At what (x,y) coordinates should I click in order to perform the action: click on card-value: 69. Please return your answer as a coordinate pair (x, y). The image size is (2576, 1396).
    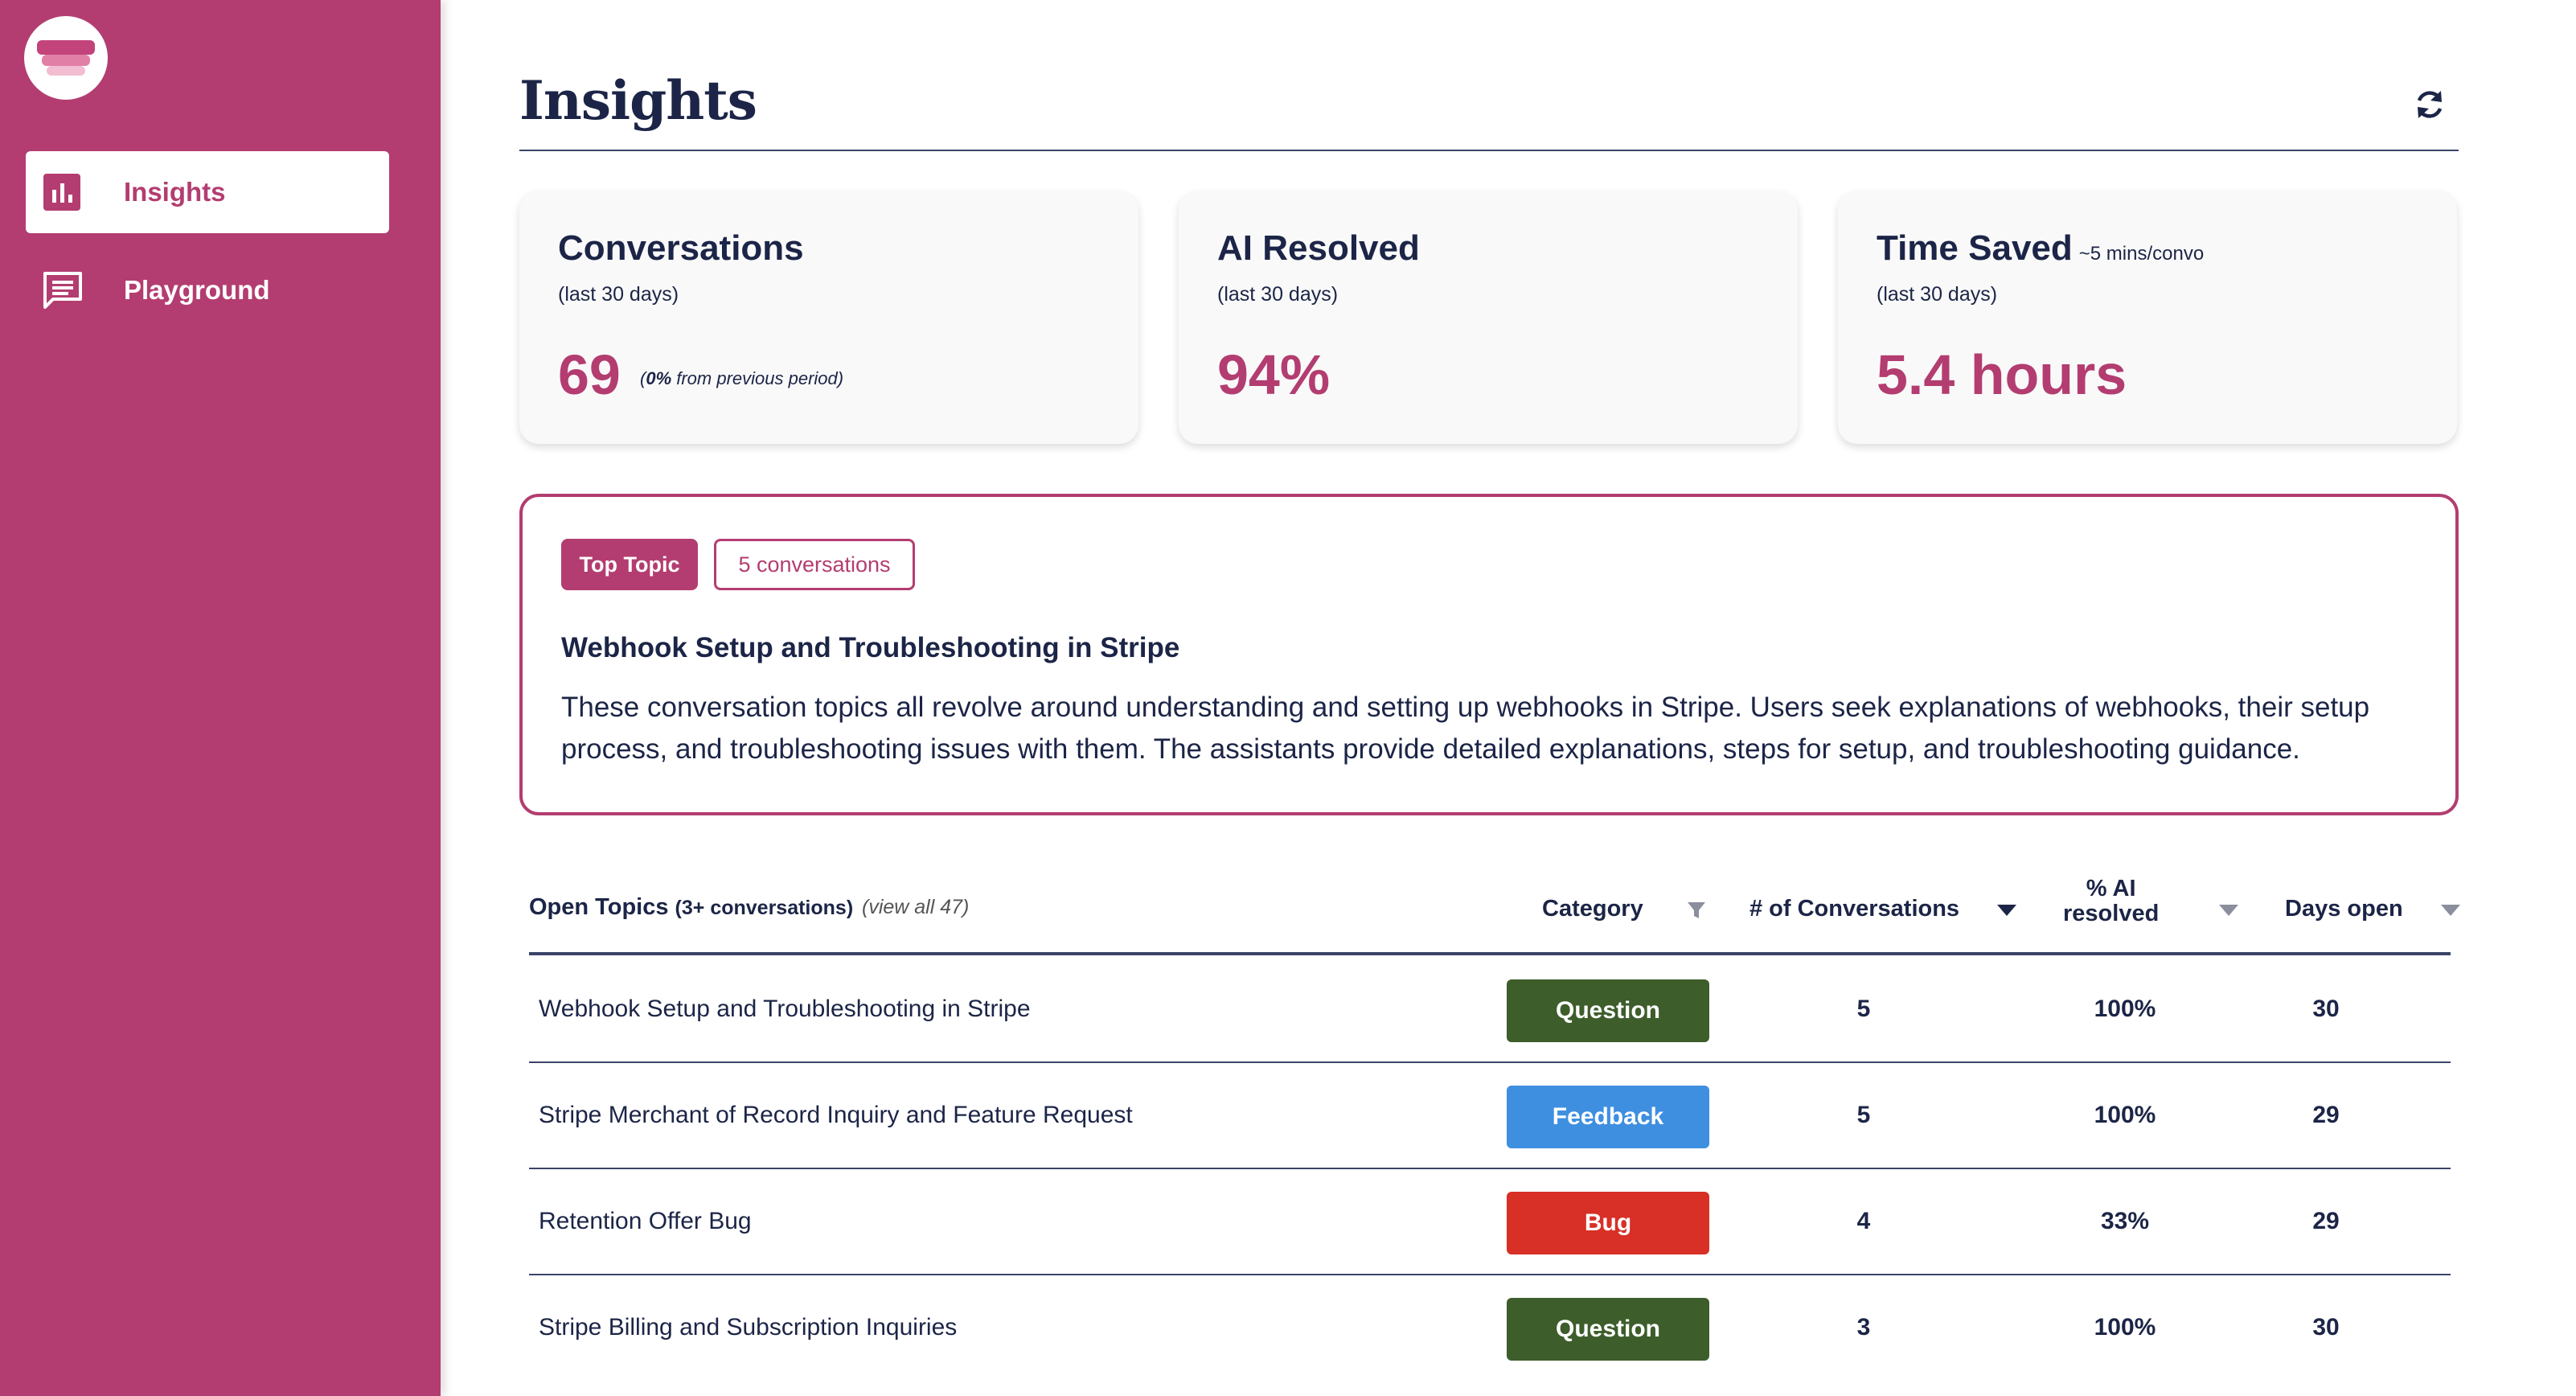
    Looking at the image, I should click on (589, 374).